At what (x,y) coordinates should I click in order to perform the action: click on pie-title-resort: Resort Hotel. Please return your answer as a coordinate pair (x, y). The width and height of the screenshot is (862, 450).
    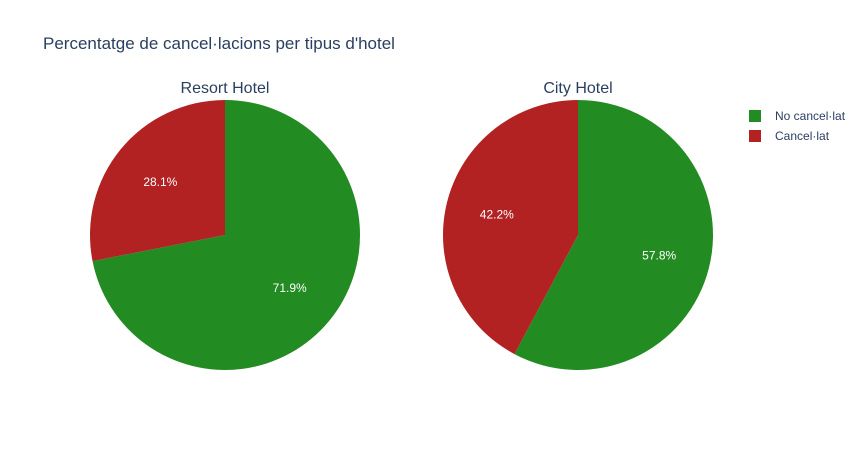
    Looking at the image, I should click on (225, 88).